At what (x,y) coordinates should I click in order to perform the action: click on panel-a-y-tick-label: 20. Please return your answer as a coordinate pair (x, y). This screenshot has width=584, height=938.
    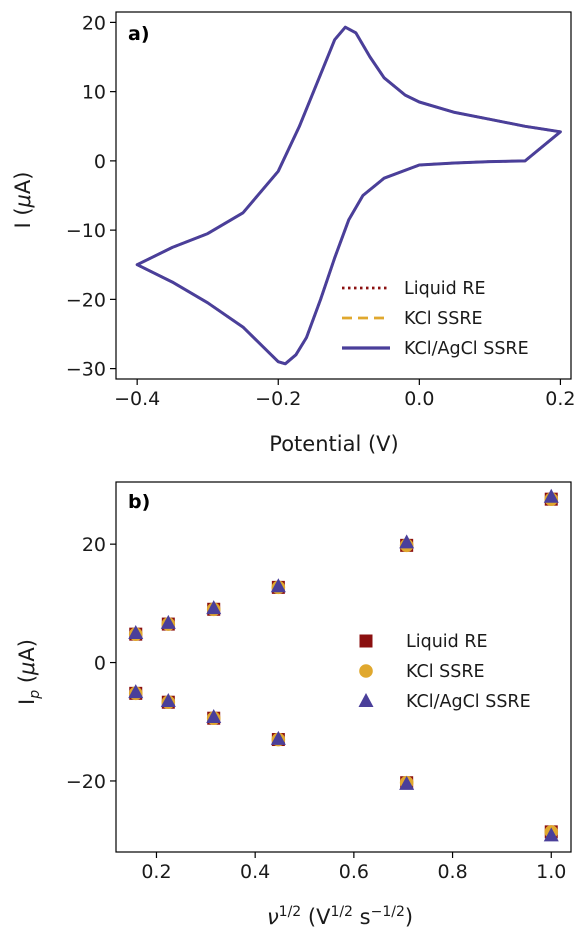
    Looking at the image, I should click on (94, 23).